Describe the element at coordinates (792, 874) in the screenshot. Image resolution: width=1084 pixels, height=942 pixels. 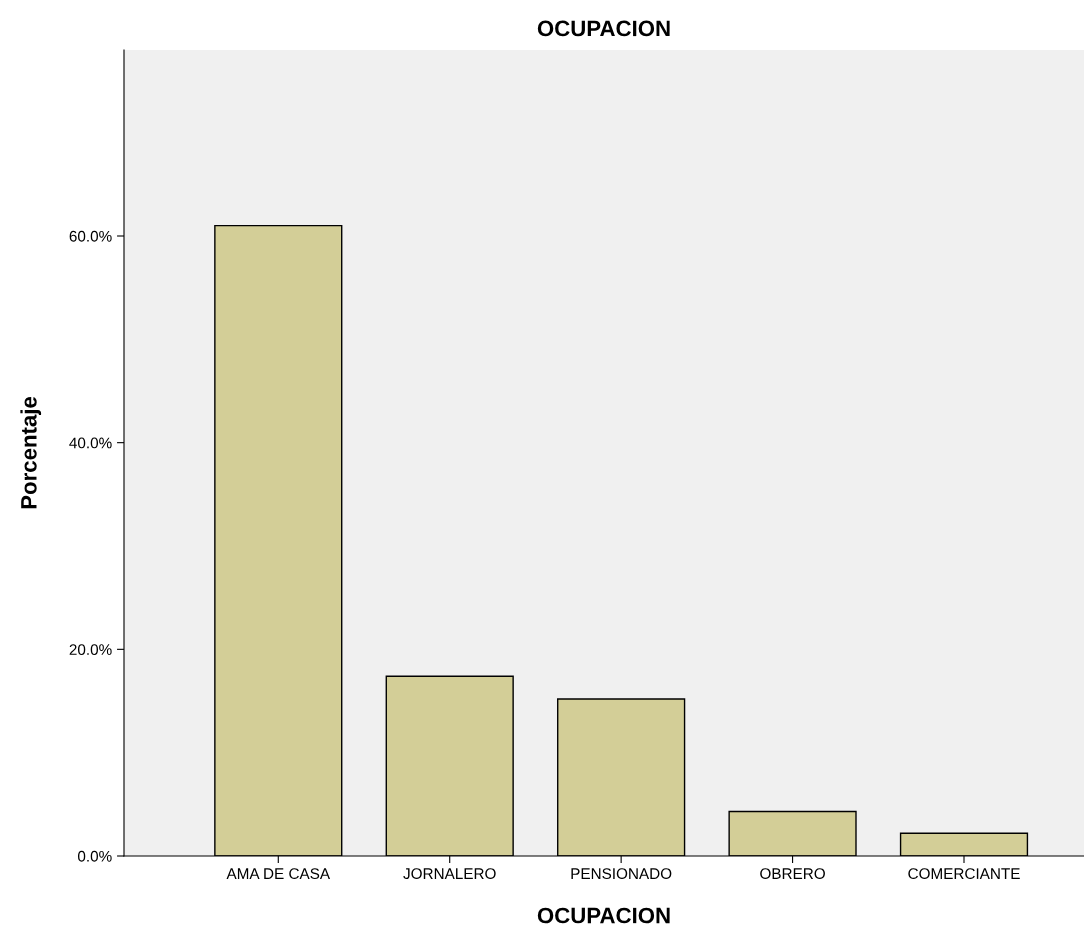
I see `x-tick-label: OBRERO` at that location.